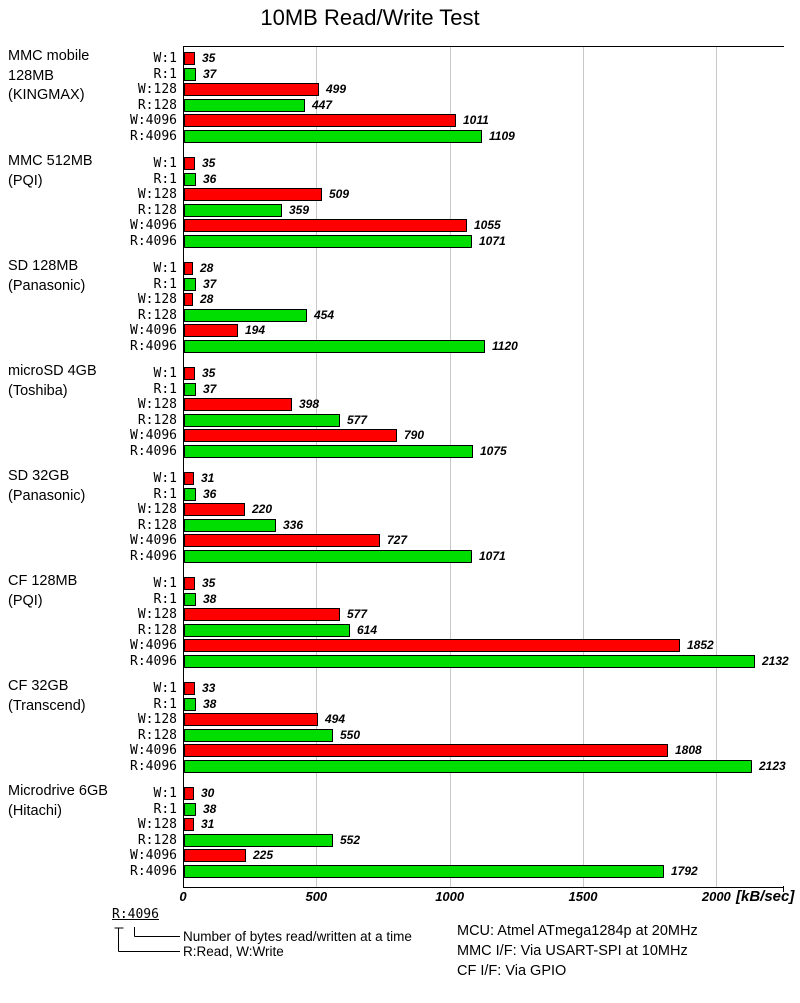 Image resolution: width=800 pixels, height=1003 pixels. Describe the element at coordinates (583, 467) in the screenshot. I see `gridline` at that location.